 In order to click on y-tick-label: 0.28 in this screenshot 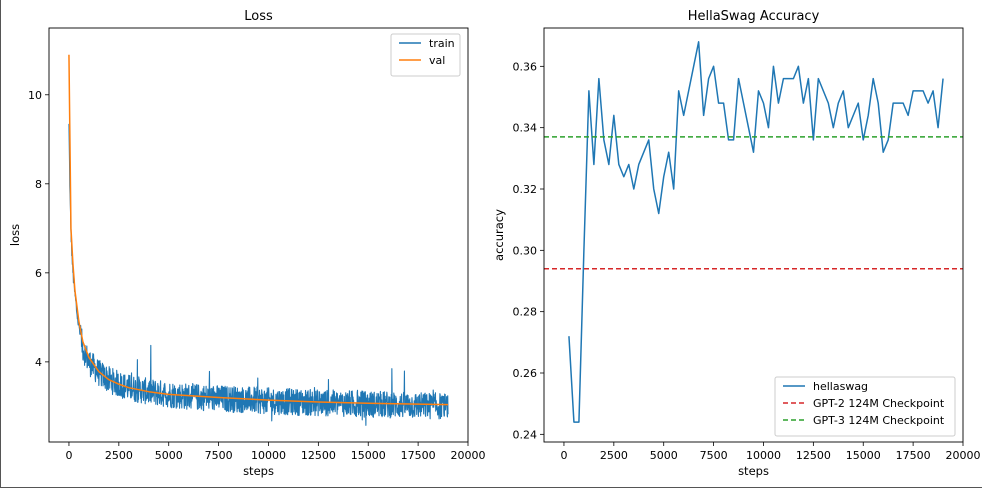, I will do `click(525, 312)`.